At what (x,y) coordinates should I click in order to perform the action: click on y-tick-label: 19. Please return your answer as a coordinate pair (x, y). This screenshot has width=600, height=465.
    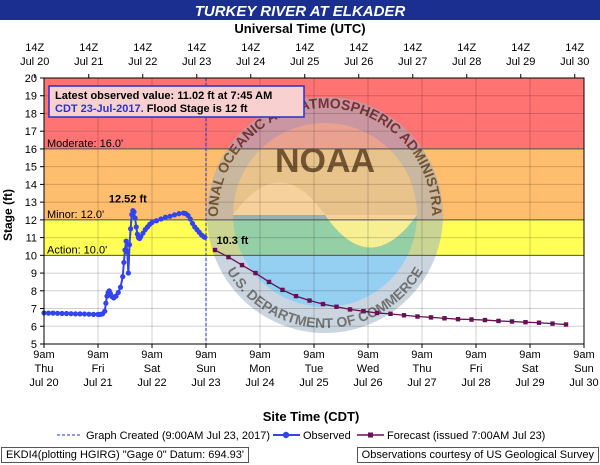
    Looking at the image, I should click on (31, 97).